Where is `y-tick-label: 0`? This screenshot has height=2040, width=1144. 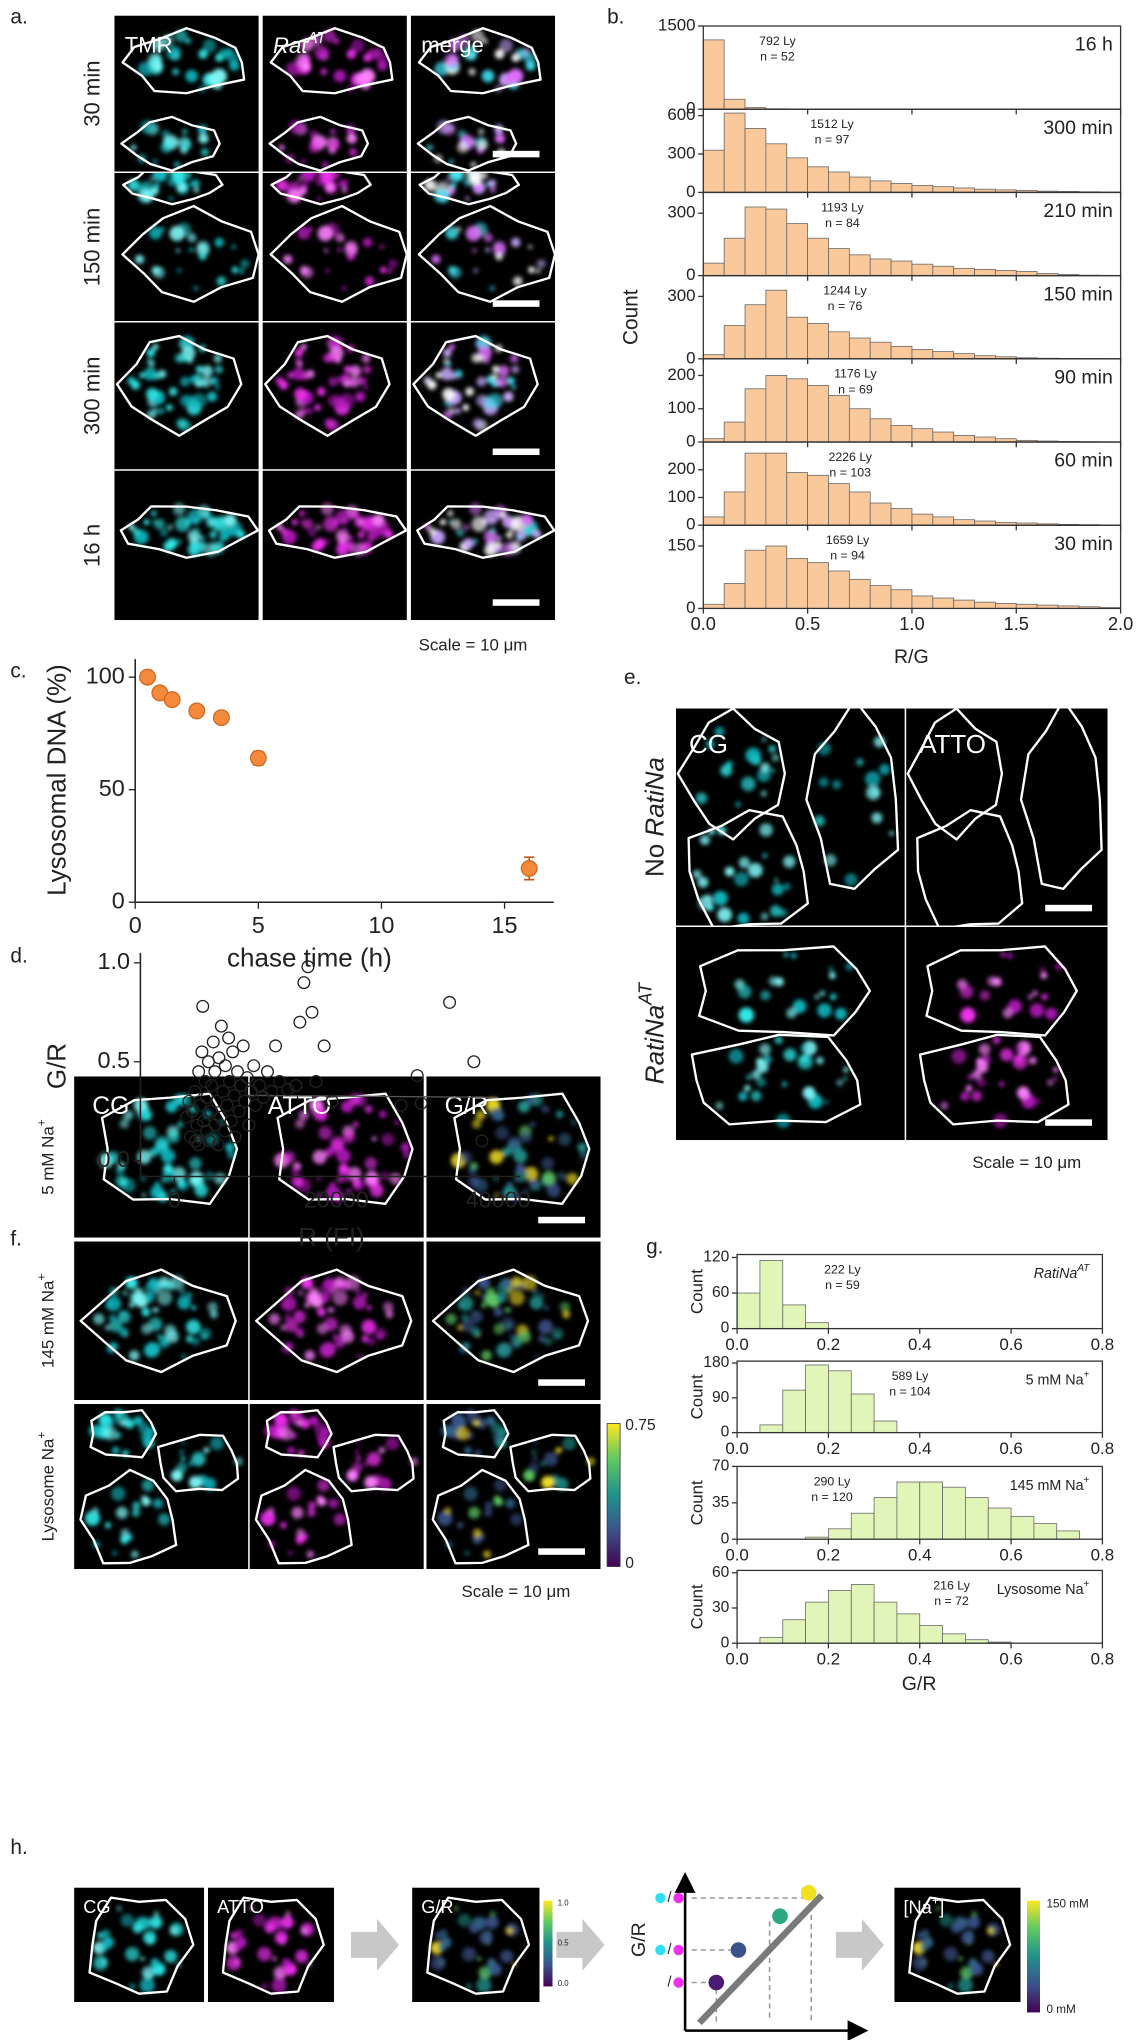
y-tick-label: 0 is located at coordinates (690, 191).